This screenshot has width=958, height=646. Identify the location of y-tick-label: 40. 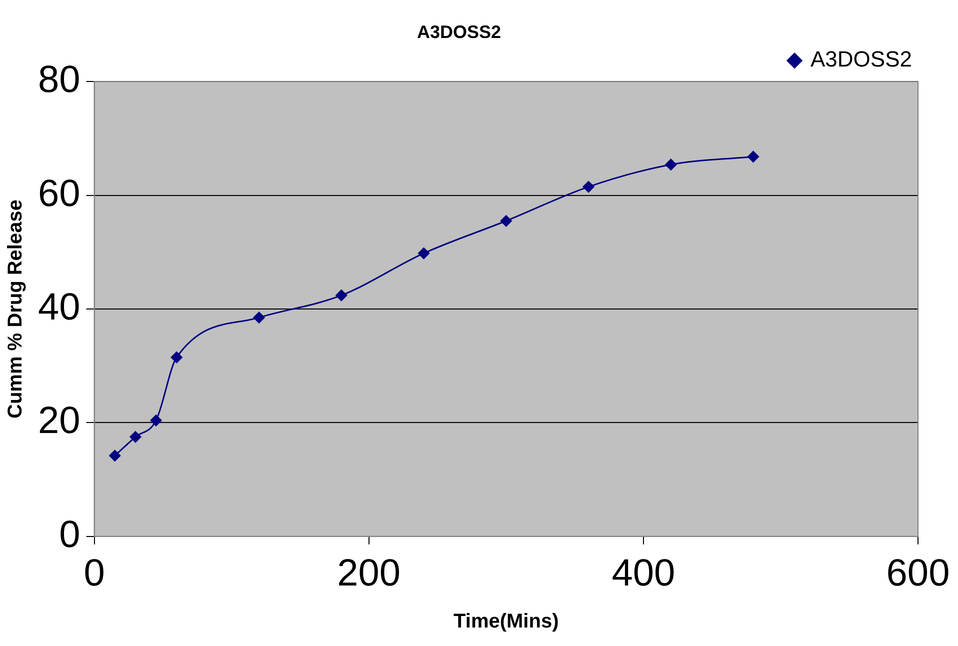
(59, 307).